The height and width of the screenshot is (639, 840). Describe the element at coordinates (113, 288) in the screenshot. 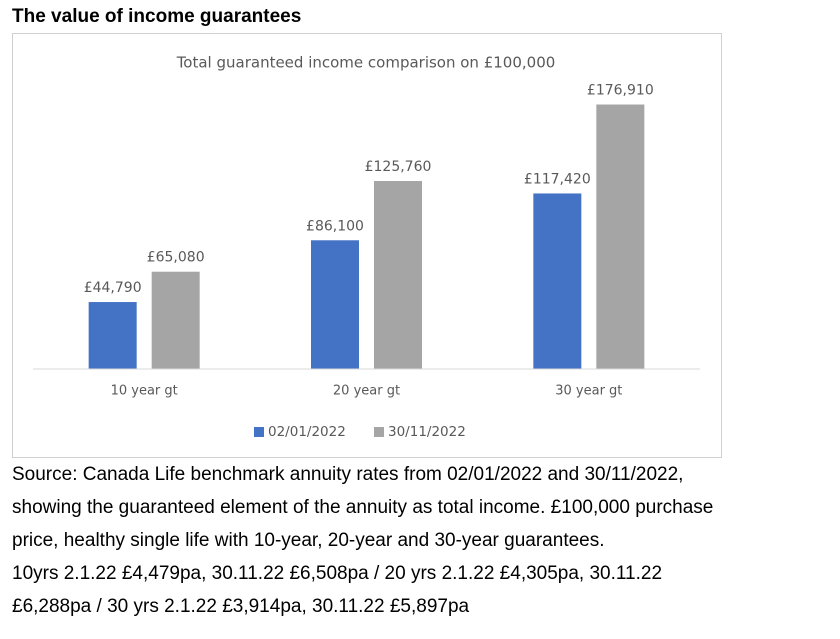

I see `data-label: £44,790` at that location.